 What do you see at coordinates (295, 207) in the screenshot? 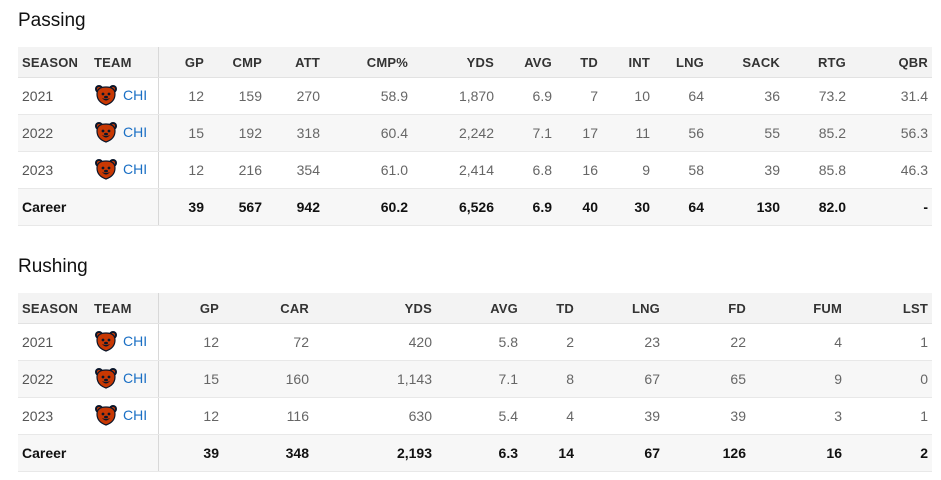
I see `career-att-cell: 942` at bounding box center [295, 207].